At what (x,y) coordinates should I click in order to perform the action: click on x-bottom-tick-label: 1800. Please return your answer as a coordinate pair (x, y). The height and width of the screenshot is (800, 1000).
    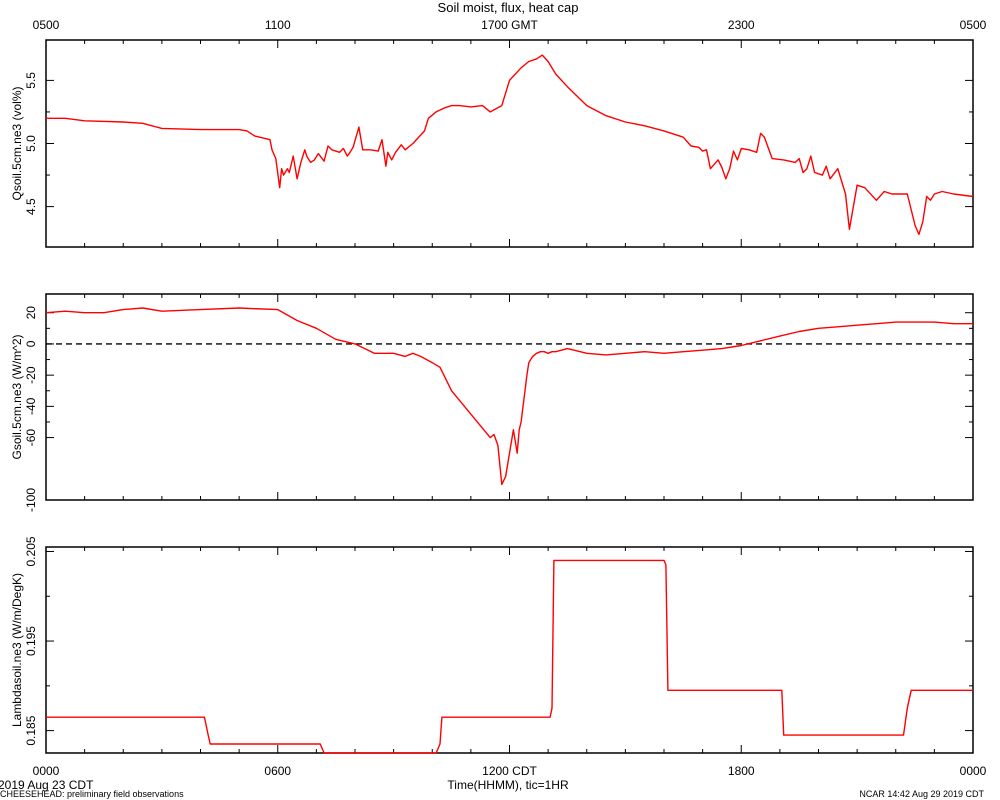
    Looking at the image, I should click on (741, 771).